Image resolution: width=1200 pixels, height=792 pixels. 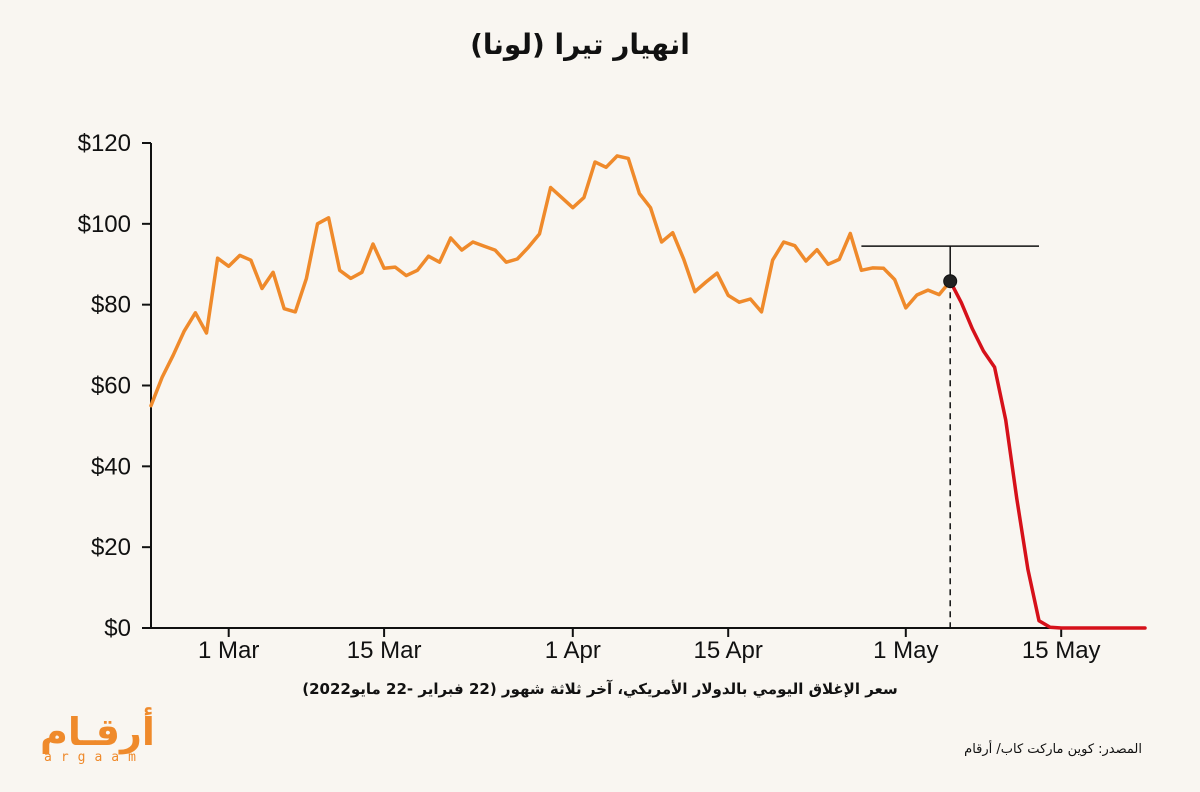 I want to click on logo-arabic-text: أرقـام, so click(x=97, y=732).